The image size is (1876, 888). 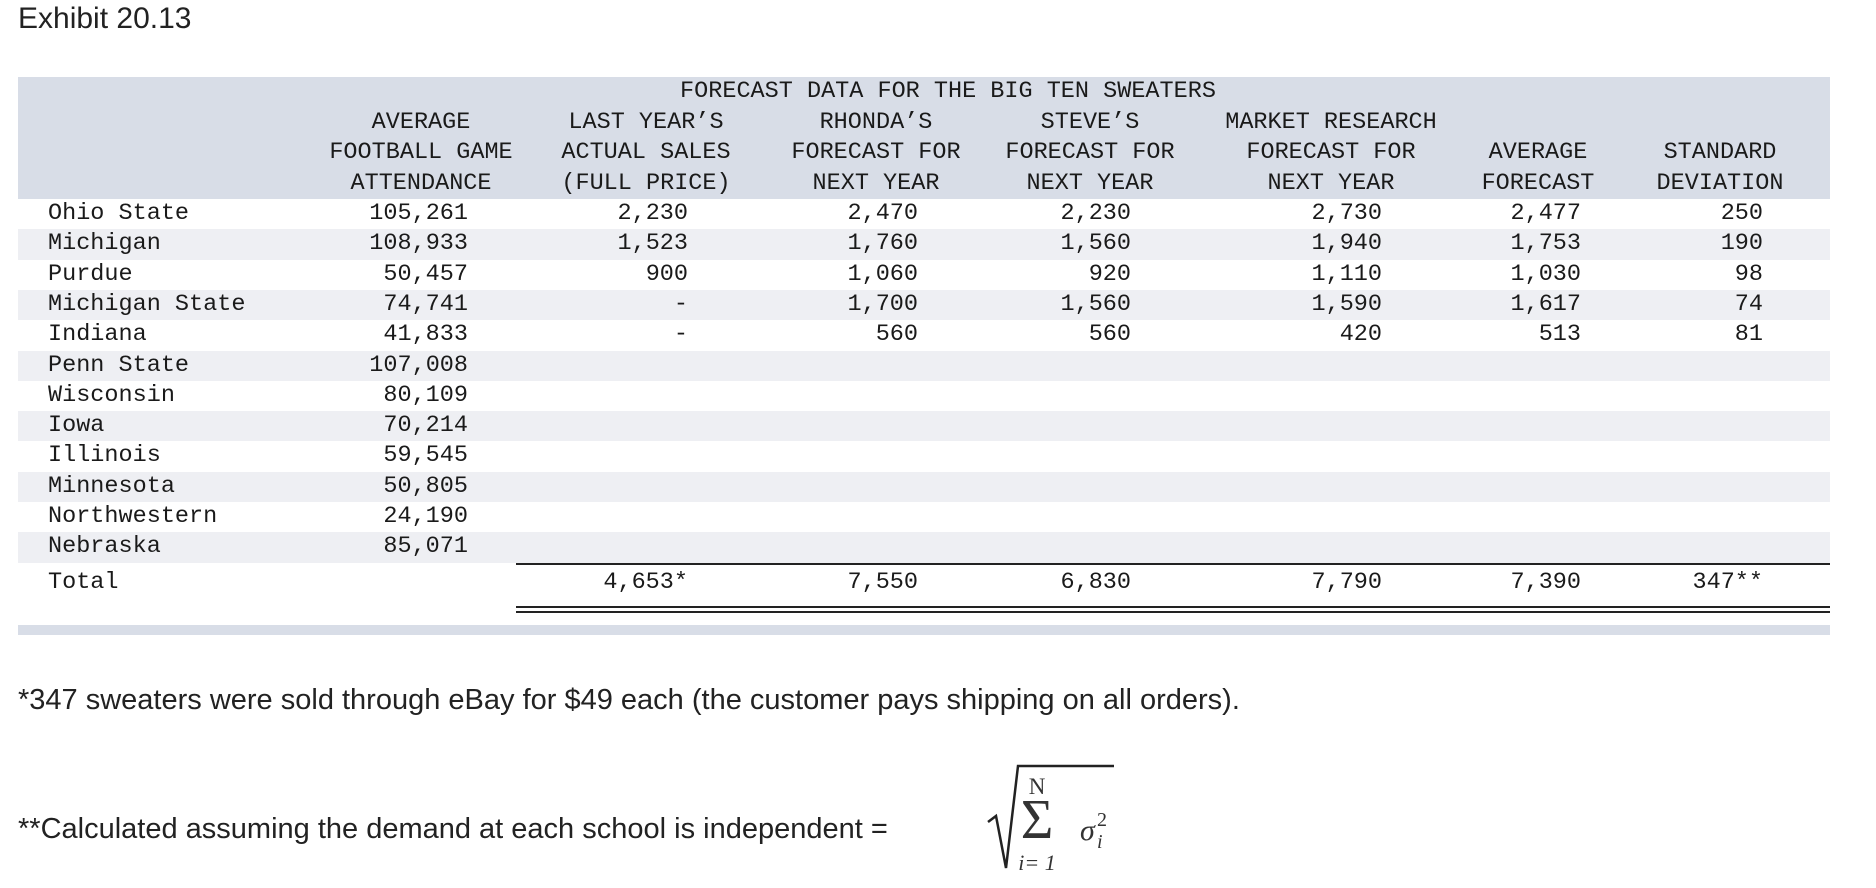 What do you see at coordinates (119, 365) in the screenshot?
I see `school-name: Penn State` at bounding box center [119, 365].